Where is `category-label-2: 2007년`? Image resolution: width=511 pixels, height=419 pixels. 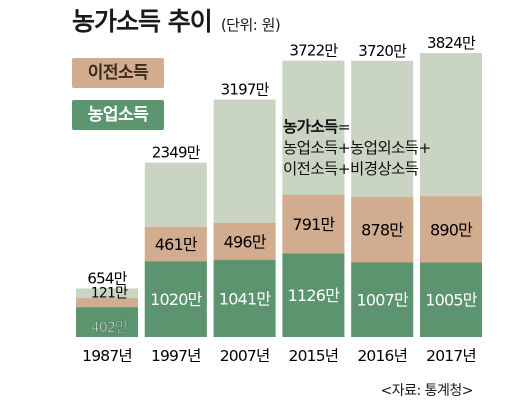
category-label-2: 2007년 is located at coordinates (245, 356).